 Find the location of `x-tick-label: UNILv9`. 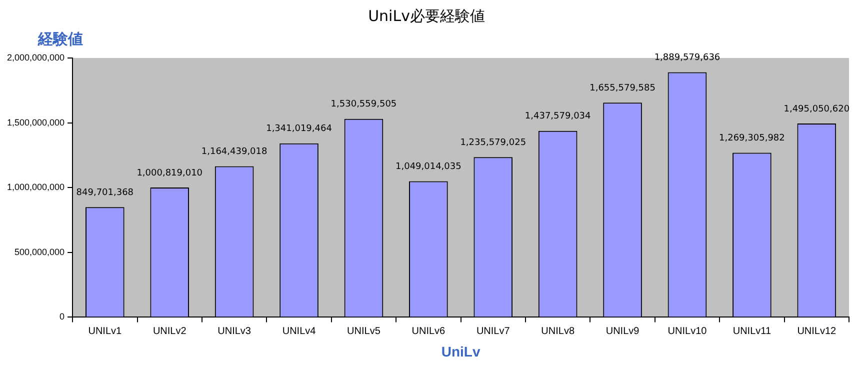

x-tick-label: UNILv9 is located at coordinates (623, 331).